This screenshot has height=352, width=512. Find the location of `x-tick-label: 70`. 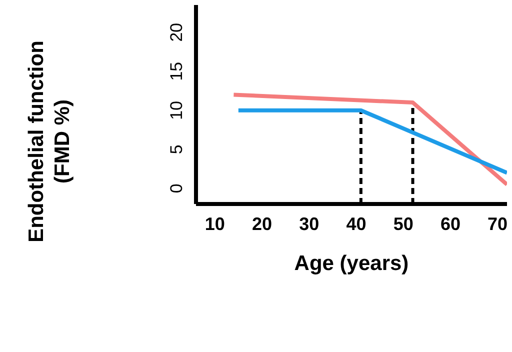

x-tick-label: 70 is located at coordinates (498, 224).